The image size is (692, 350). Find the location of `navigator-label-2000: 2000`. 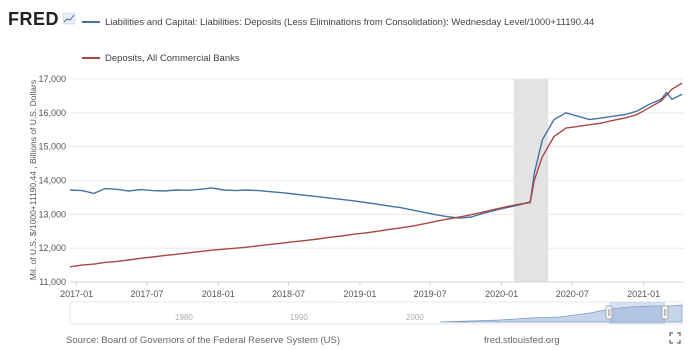

navigator-label-2000: 2000 is located at coordinates (415, 317).